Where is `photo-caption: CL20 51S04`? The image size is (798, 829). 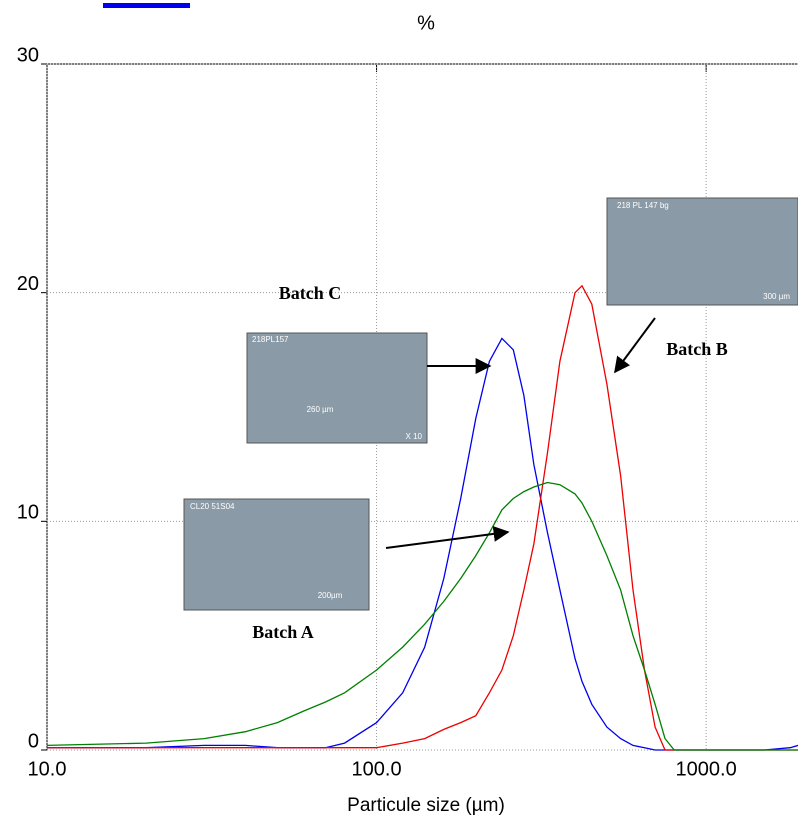
photo-caption: CL20 51S04 is located at coordinates (212, 506).